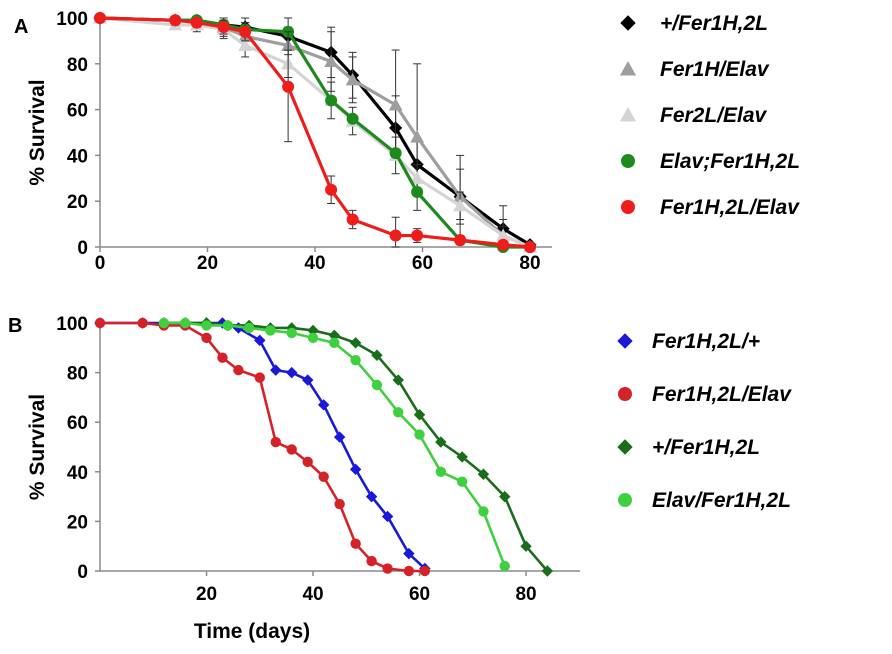 This screenshot has width=892, height=654. I want to click on panel-b-x-tick-label-20: 20, so click(206, 594).